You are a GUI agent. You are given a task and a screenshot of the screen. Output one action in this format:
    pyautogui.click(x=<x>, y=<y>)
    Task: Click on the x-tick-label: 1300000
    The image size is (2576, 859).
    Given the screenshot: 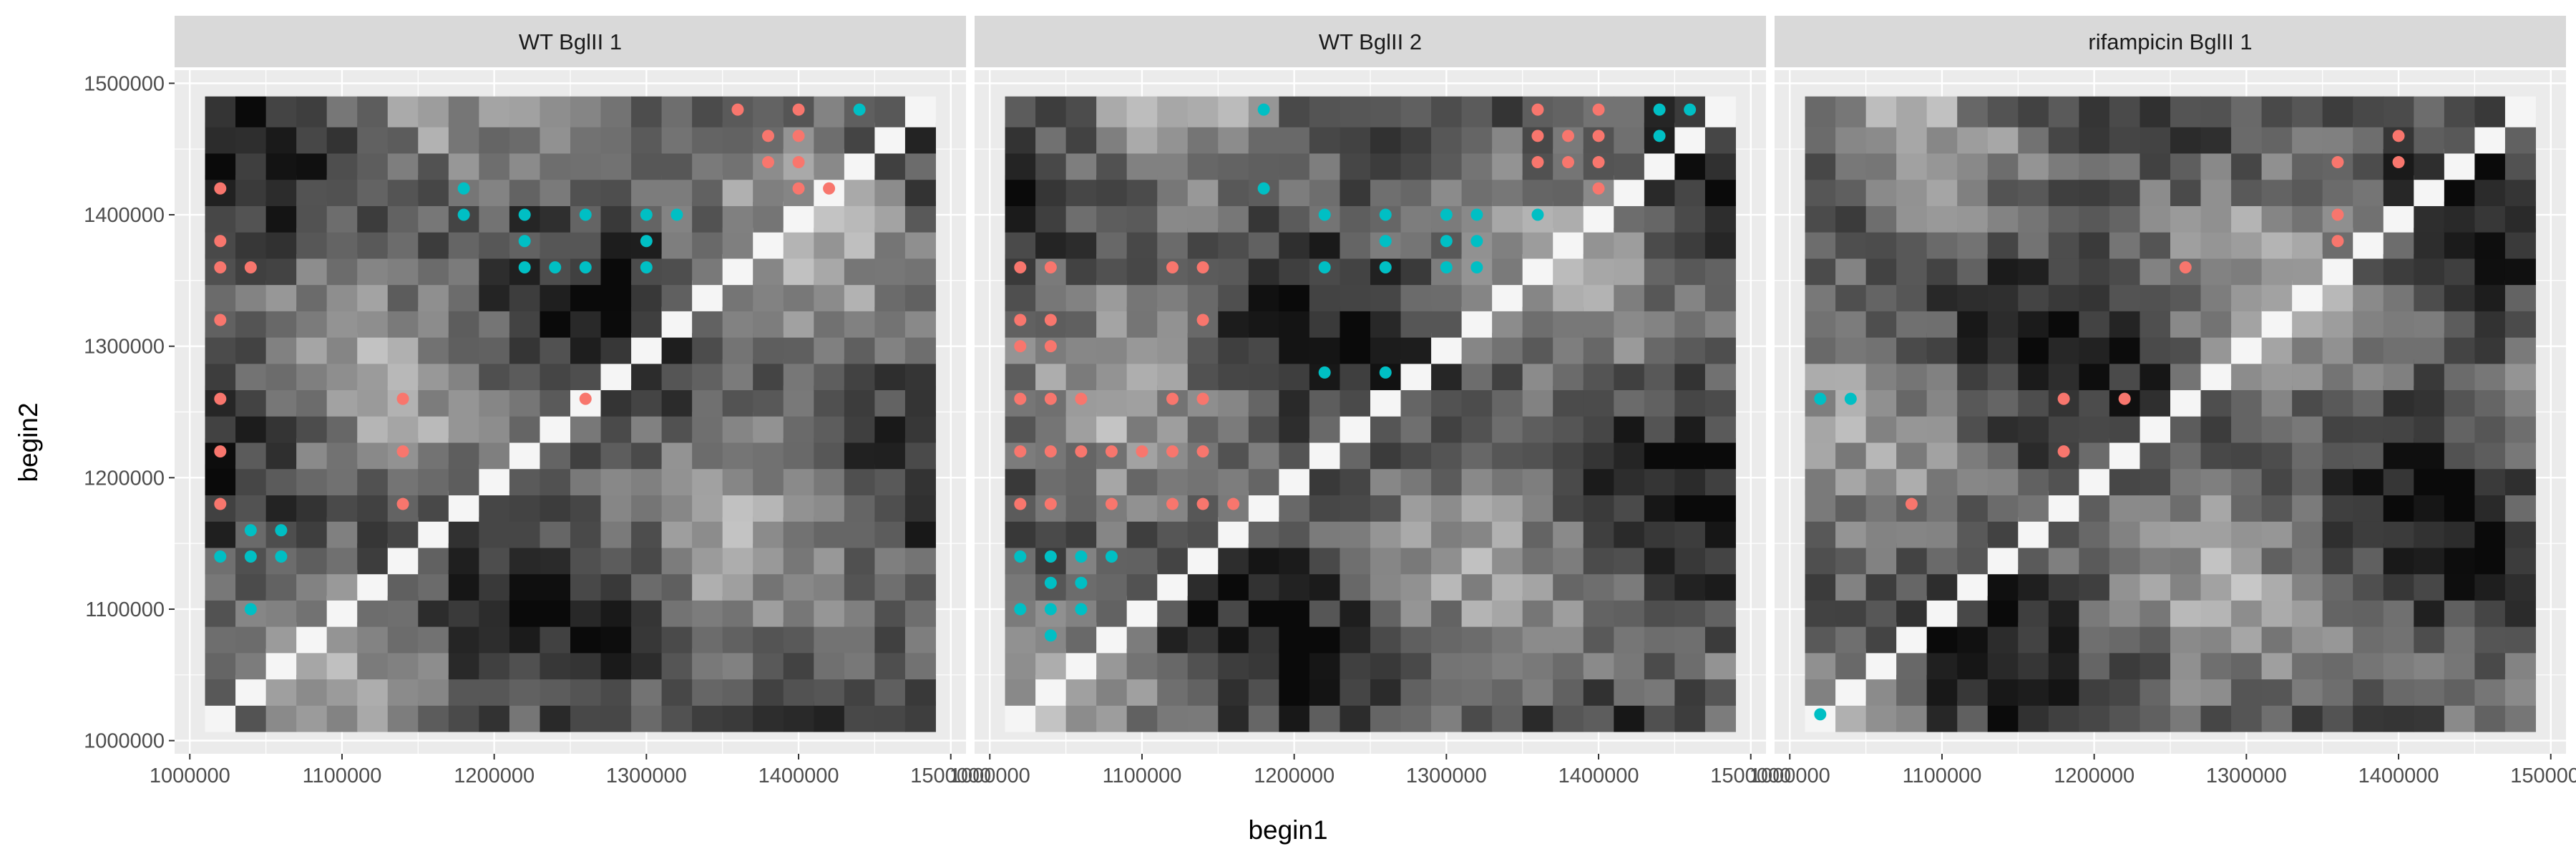 What is the action you would take?
    pyautogui.click(x=1446, y=776)
    